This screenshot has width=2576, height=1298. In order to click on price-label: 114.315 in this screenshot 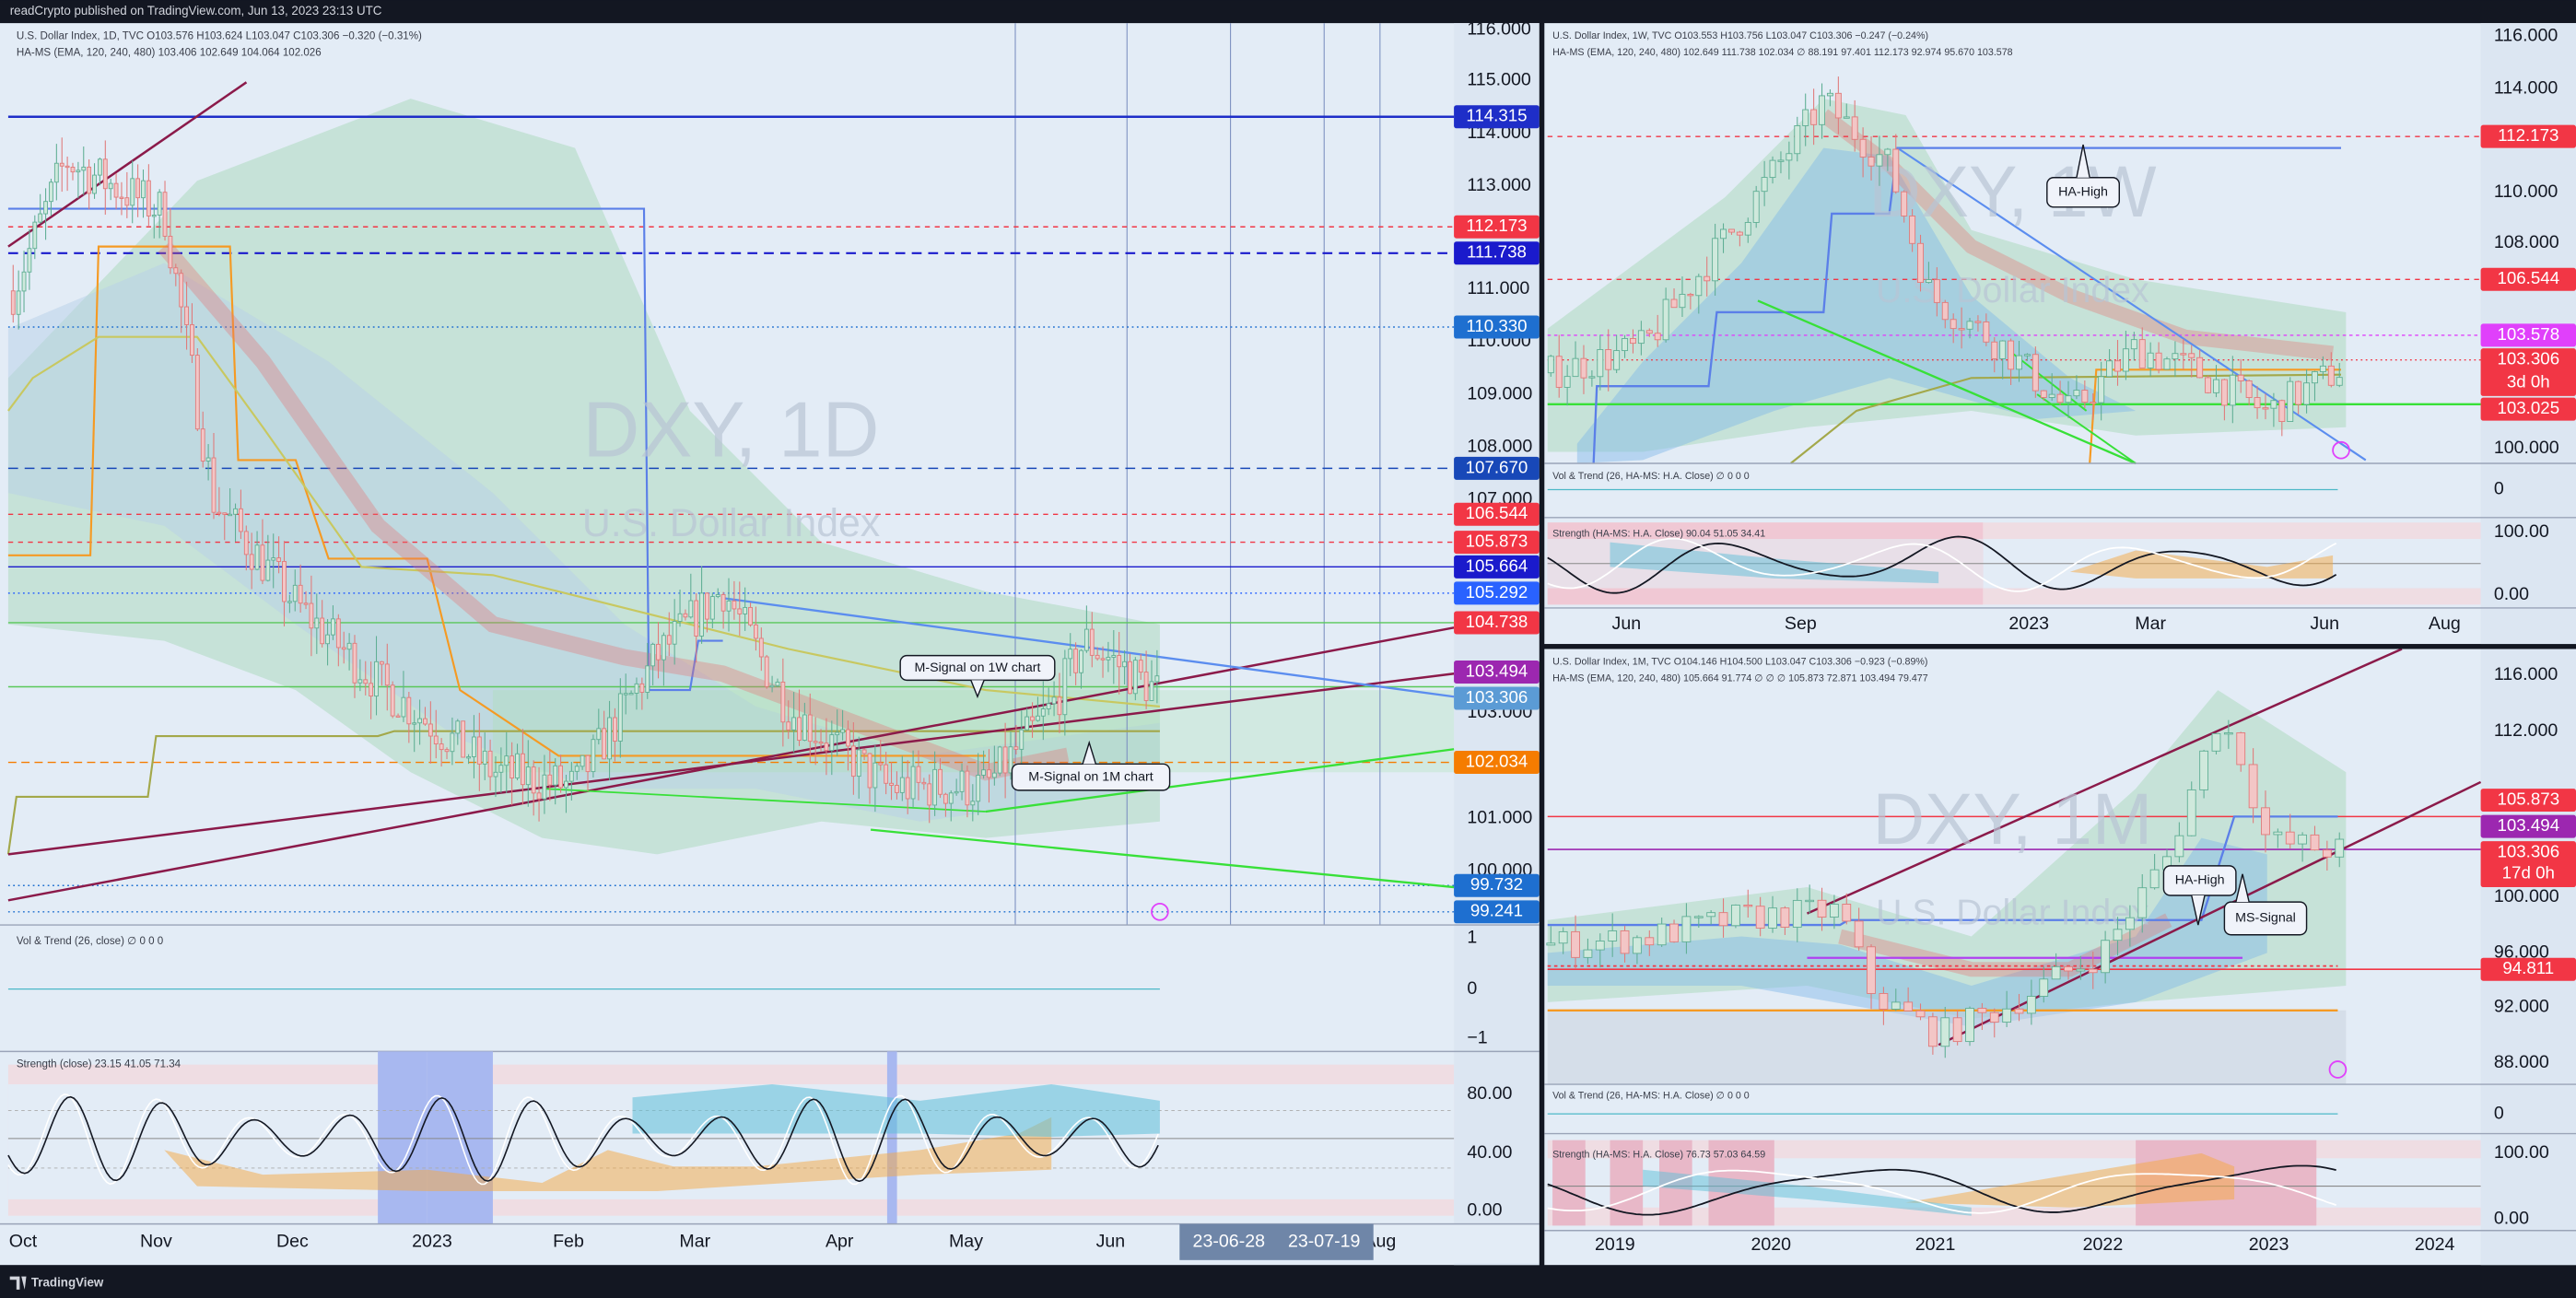, I will do `click(1496, 115)`.